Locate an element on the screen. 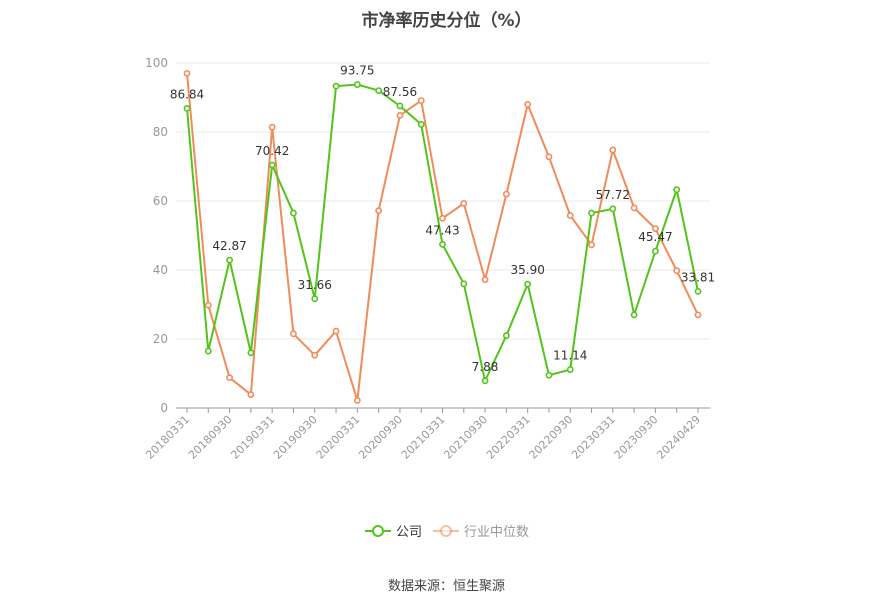 The width and height of the screenshot is (893, 603). x-tick-label: 20180331 is located at coordinates (167, 437).